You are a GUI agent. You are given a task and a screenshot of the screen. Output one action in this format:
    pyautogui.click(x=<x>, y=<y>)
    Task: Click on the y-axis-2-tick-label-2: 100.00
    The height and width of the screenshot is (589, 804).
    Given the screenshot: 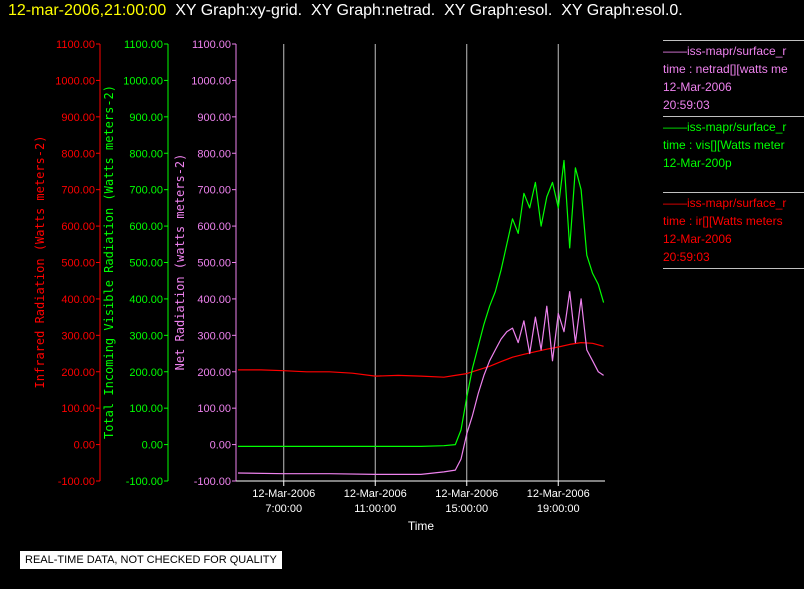 What is the action you would take?
    pyautogui.click(x=214, y=409)
    